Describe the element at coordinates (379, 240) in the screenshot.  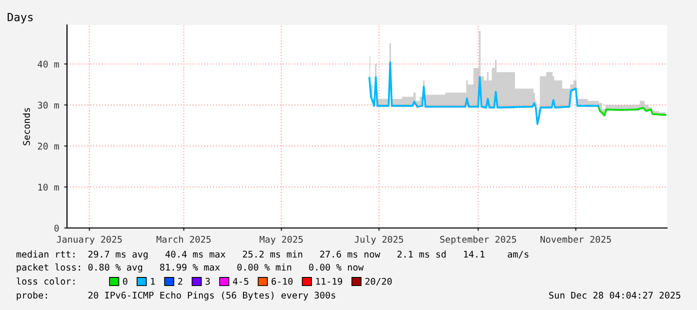
I see `x-tick-label: July 2025` at that location.